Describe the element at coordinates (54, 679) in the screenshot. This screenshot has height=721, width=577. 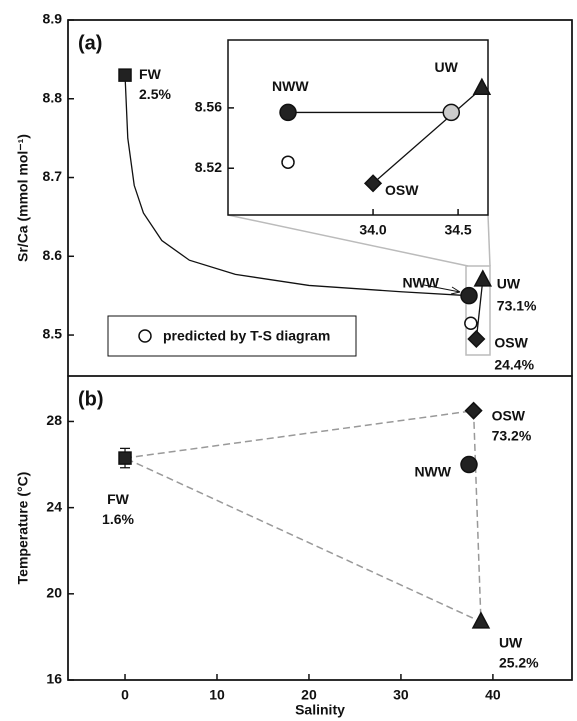
I see `y-tick-label: 16` at that location.